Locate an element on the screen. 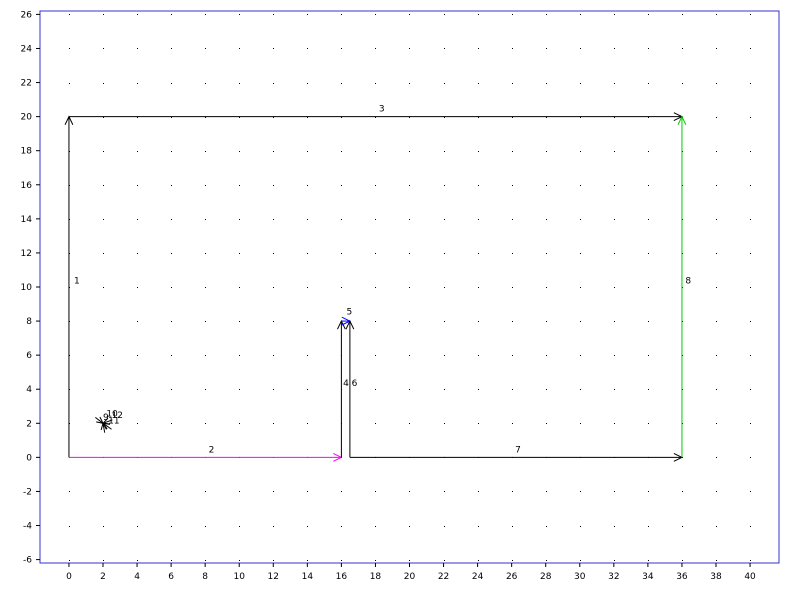  cluster-arrows is located at coordinates (104, 424).